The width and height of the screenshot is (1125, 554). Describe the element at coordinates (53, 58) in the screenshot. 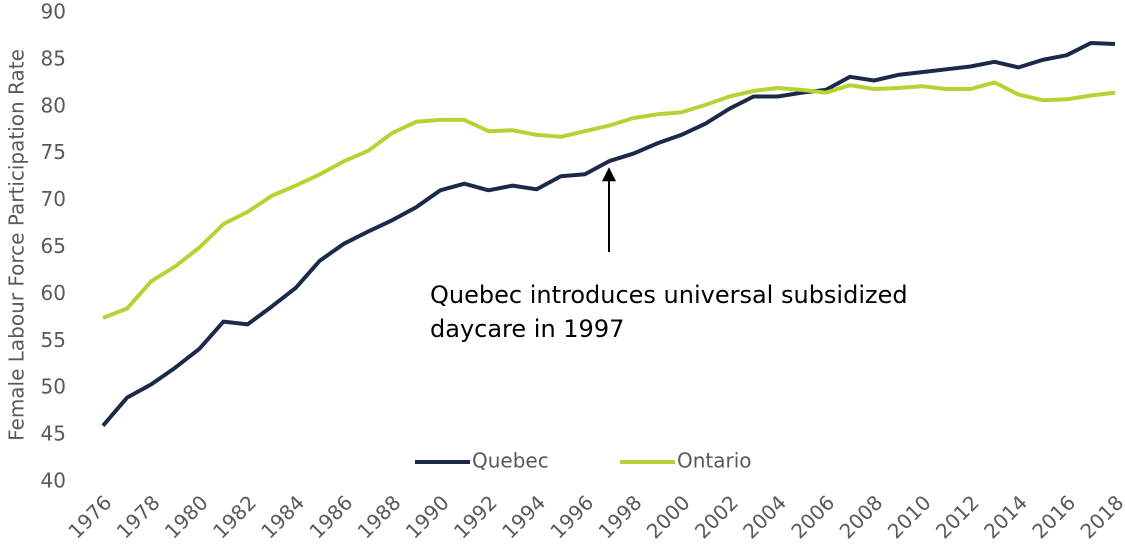

I see `y-tick-label: 85` at that location.